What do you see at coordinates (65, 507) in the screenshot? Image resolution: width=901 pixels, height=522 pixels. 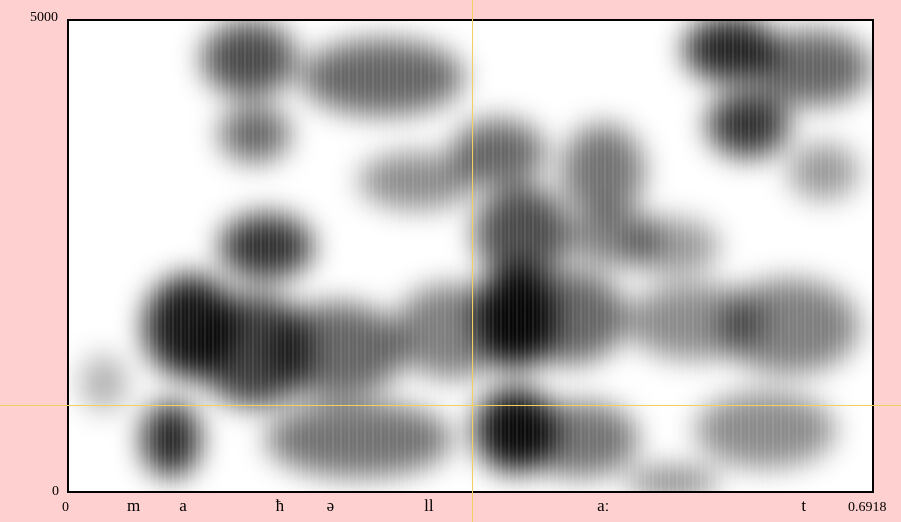 I see `x-axis-min-label: 0` at bounding box center [65, 507].